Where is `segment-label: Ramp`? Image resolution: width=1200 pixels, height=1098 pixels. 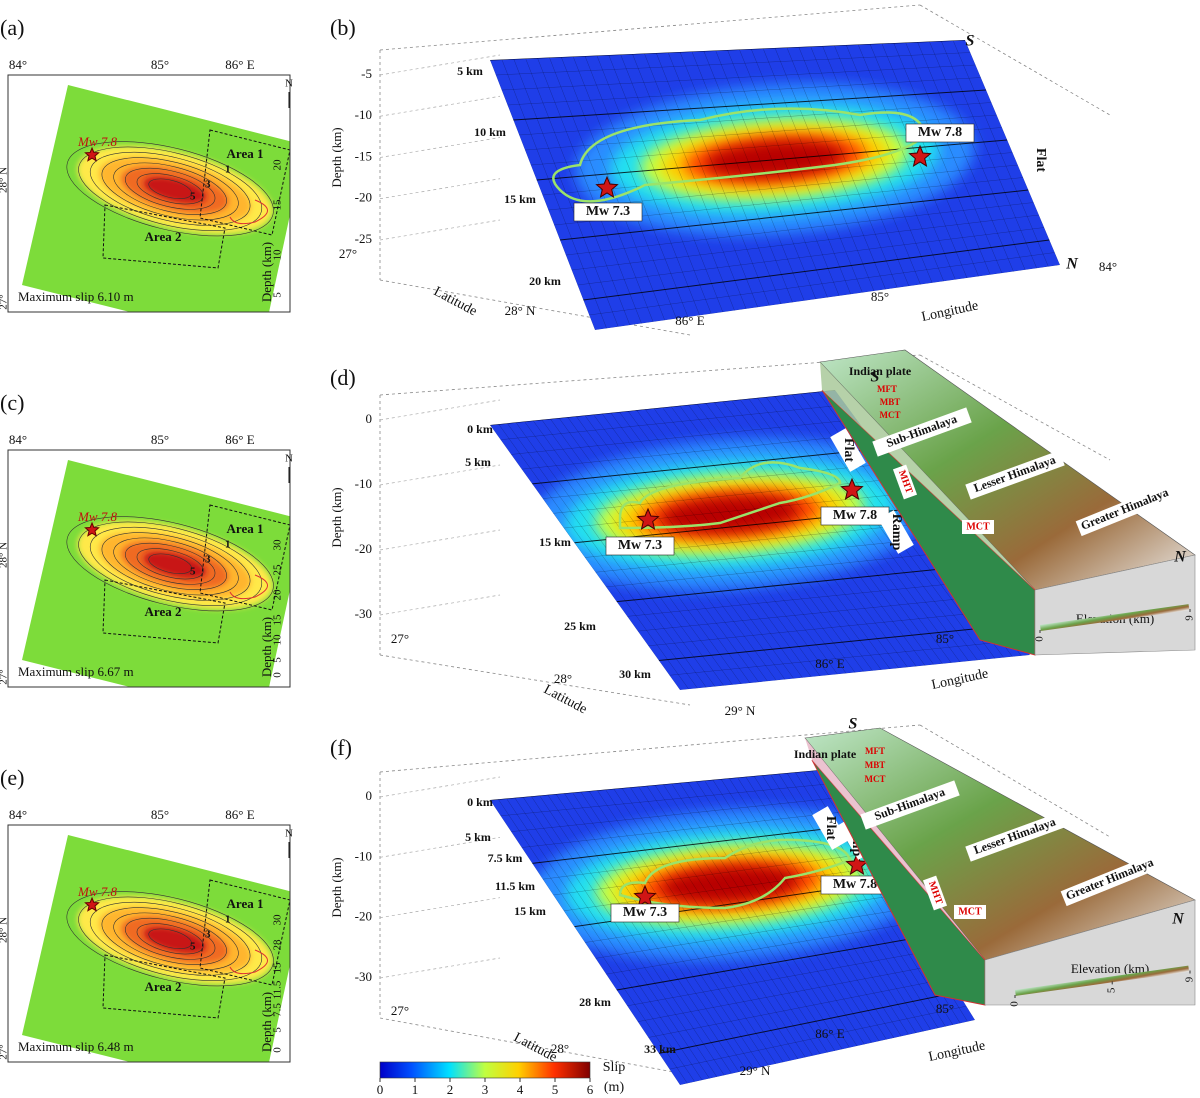 segment-label: Ramp is located at coordinates (896, 532).